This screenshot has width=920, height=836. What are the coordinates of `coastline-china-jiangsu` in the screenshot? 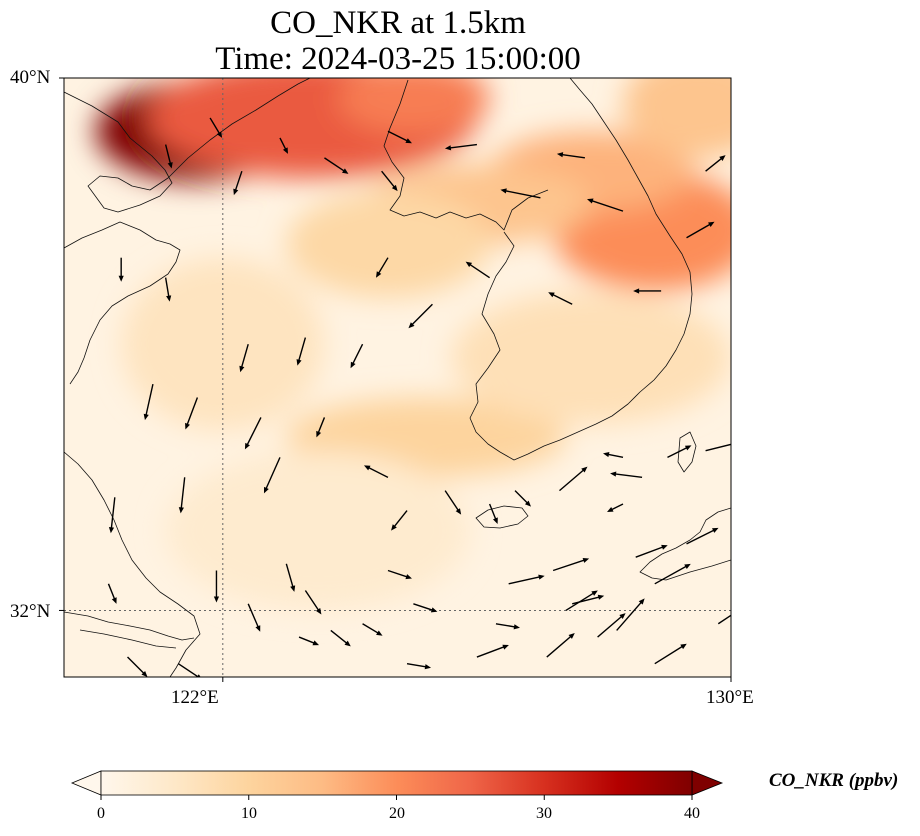 It's located at (132, 564).